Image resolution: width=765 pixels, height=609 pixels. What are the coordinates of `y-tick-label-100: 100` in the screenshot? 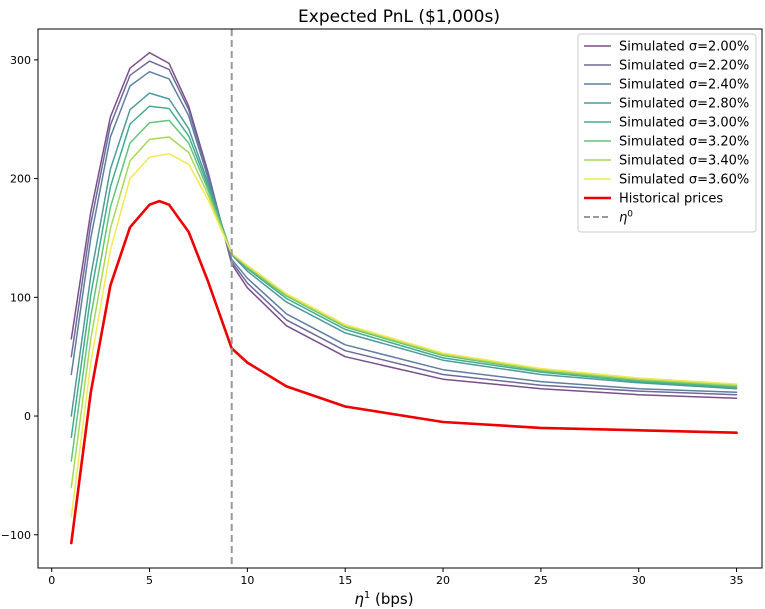 It's located at (20, 297).